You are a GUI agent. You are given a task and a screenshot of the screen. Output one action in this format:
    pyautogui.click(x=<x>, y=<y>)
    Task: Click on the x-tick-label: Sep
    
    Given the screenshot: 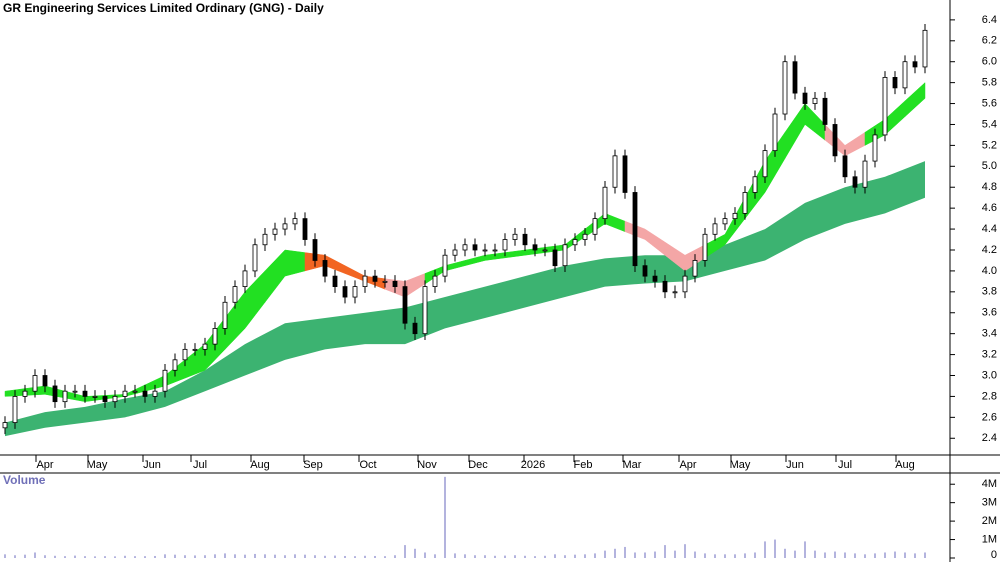 What is the action you would take?
    pyautogui.click(x=313, y=465)
    